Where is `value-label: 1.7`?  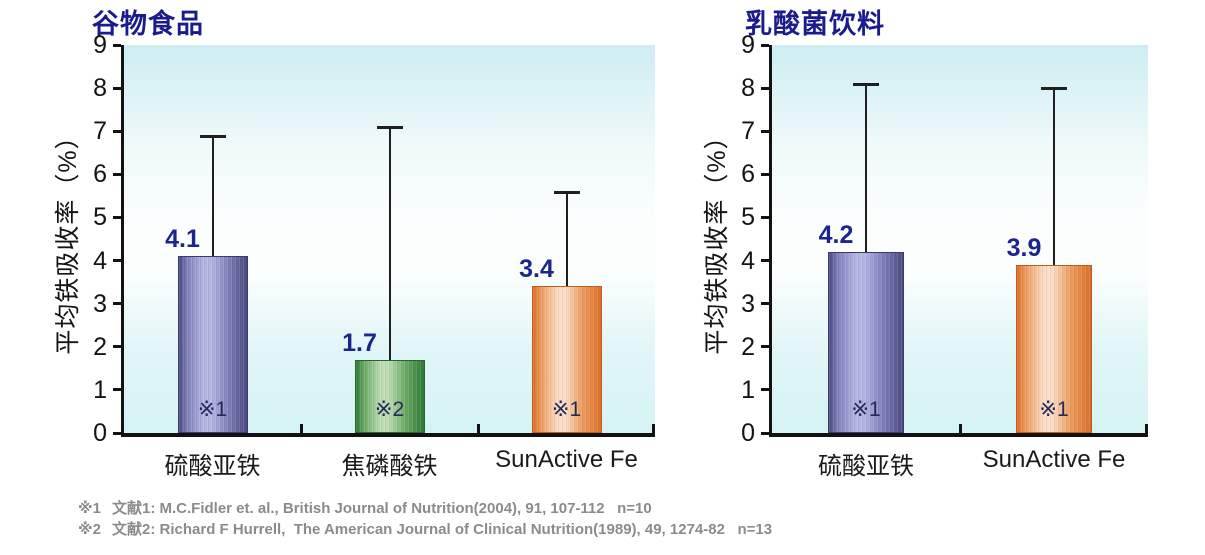 value-label: 1.7 is located at coordinates (359, 342).